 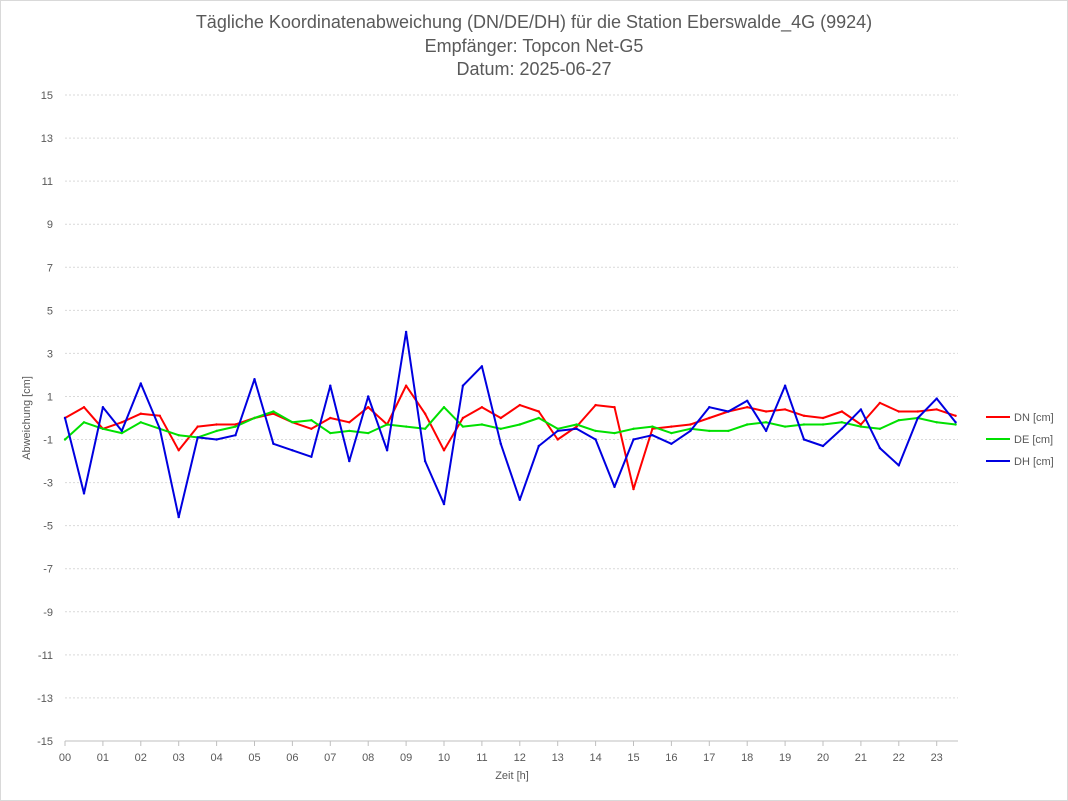 What do you see at coordinates (747, 758) in the screenshot?
I see `x-tick-label: 18` at bounding box center [747, 758].